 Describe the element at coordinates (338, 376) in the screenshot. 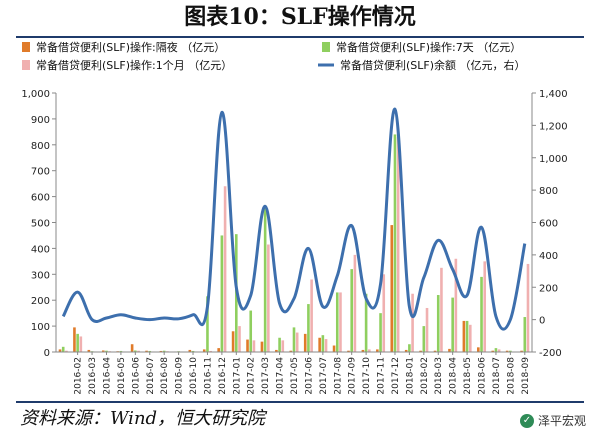

I see `x-tick-label: 2017-08` at that location.